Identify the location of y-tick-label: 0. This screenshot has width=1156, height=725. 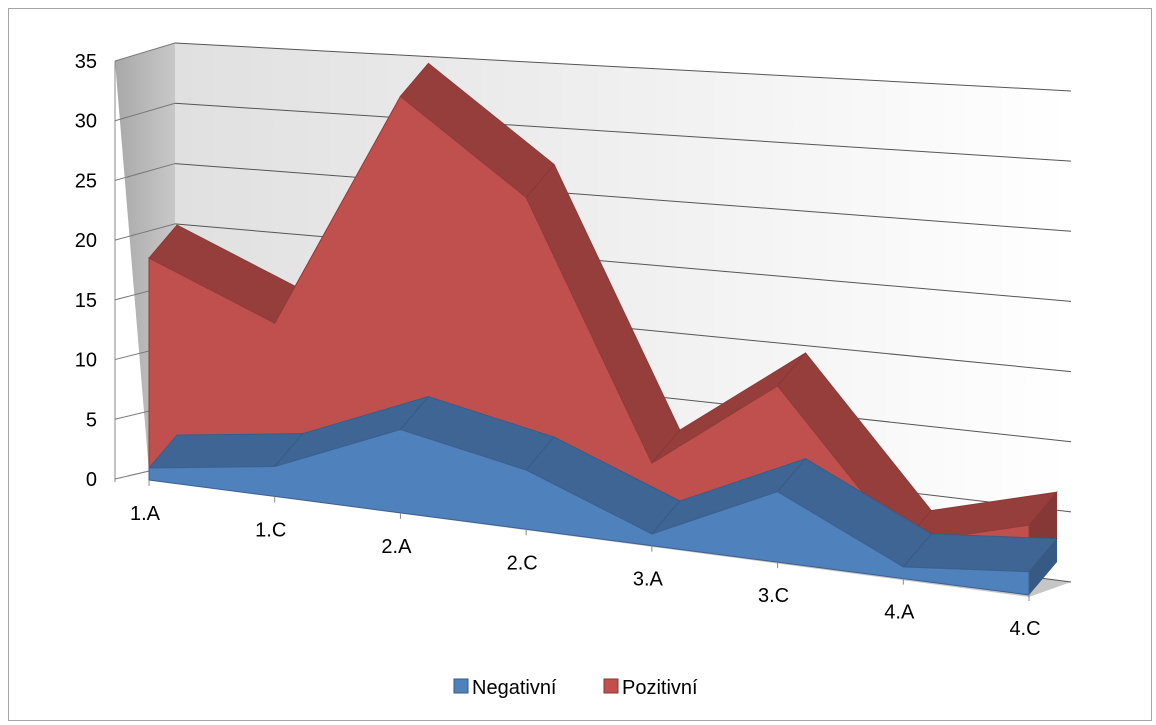
(91, 480).